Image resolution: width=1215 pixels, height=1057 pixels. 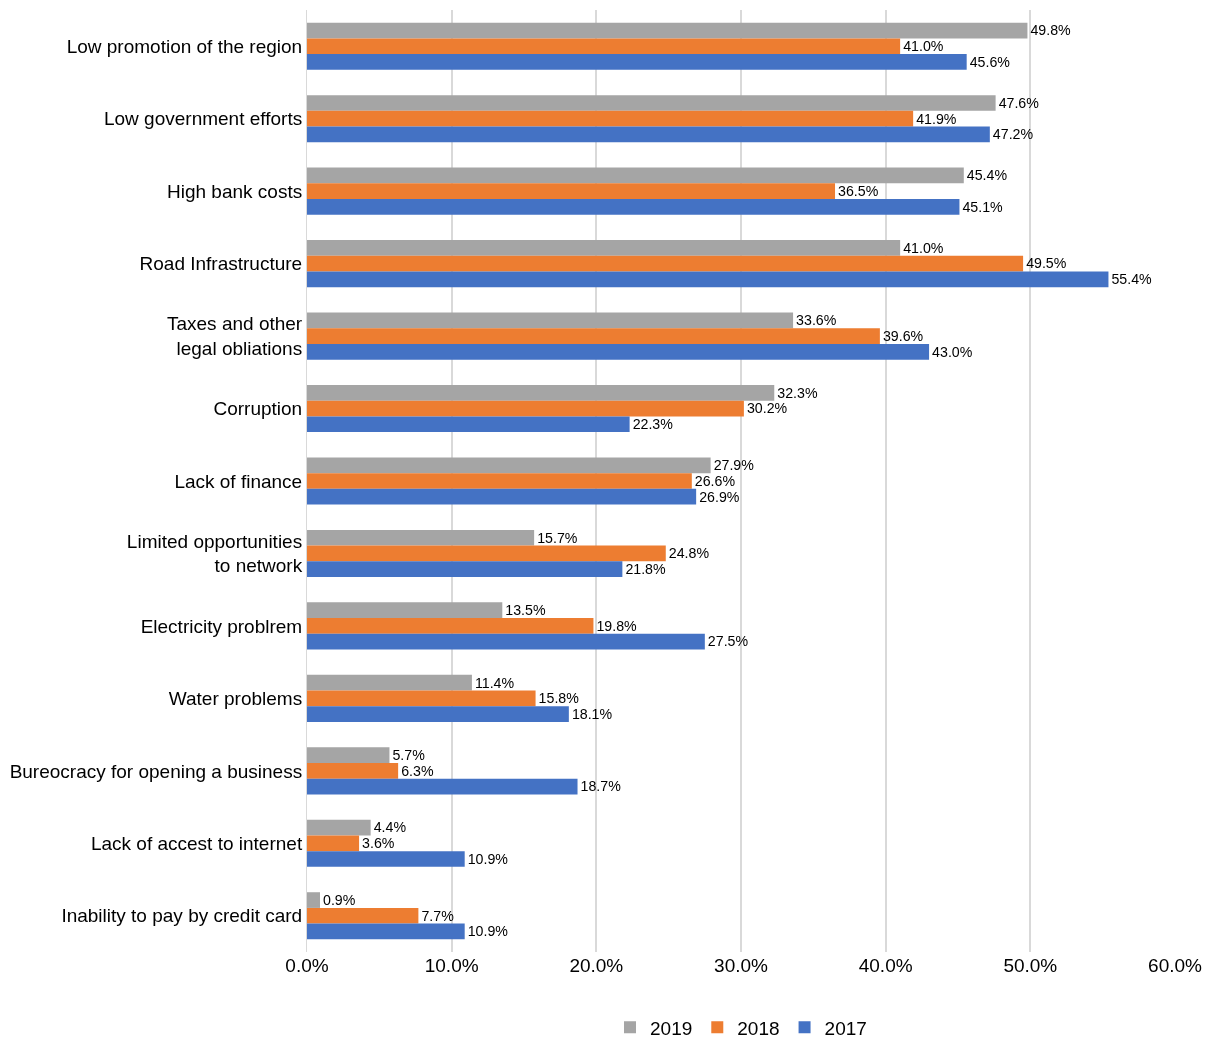 I want to click on data-label: 26.9%, so click(x=719, y=496).